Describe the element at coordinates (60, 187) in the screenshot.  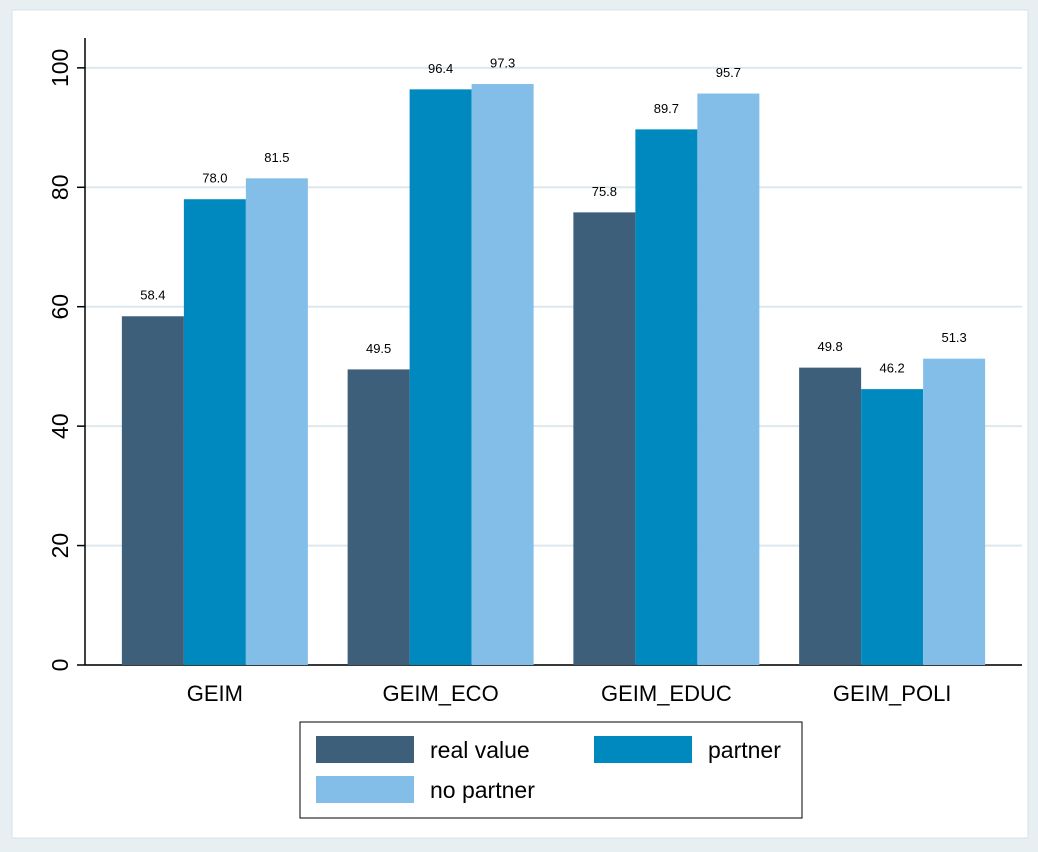
I see `y-tick-label: 80` at that location.